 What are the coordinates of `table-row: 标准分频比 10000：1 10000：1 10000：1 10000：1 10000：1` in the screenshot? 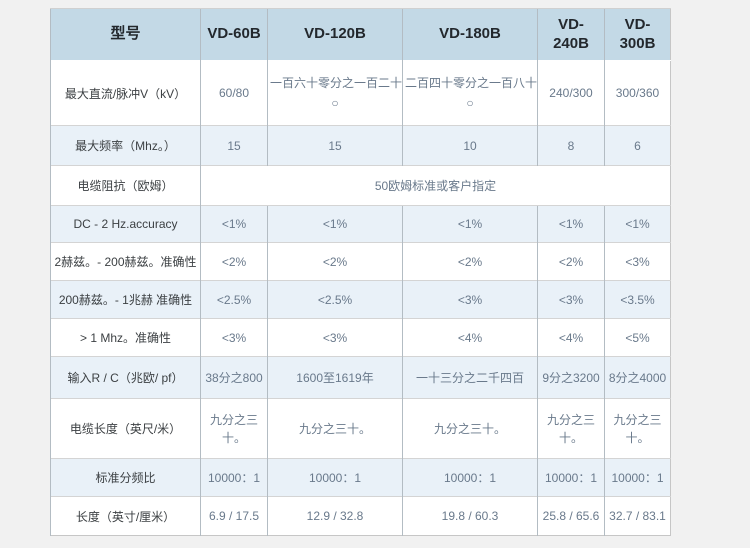 It's located at (360, 477).